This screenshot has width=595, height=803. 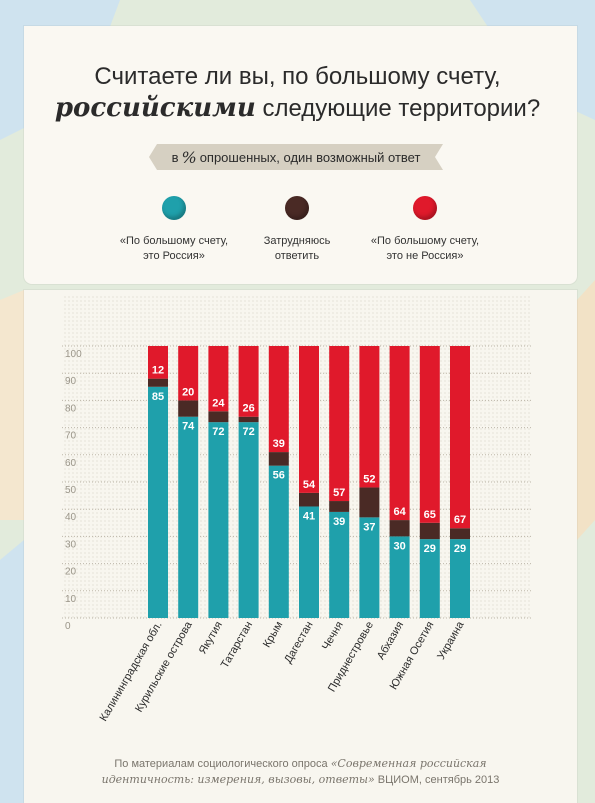 I want to click on legend-dot-not-russia, so click(x=425, y=208).